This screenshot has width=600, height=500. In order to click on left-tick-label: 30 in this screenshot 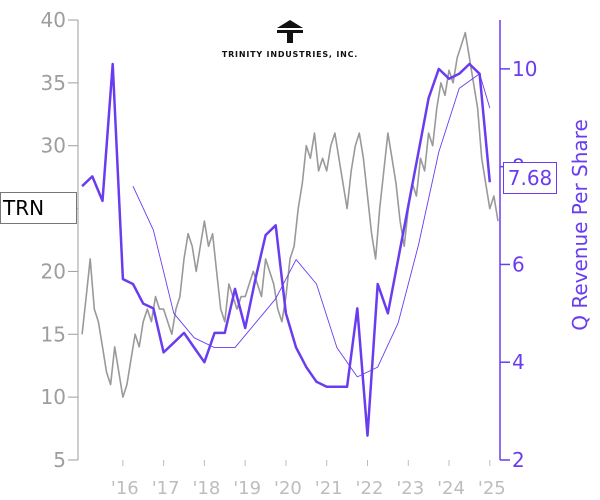, I will do `click(53, 146)`.